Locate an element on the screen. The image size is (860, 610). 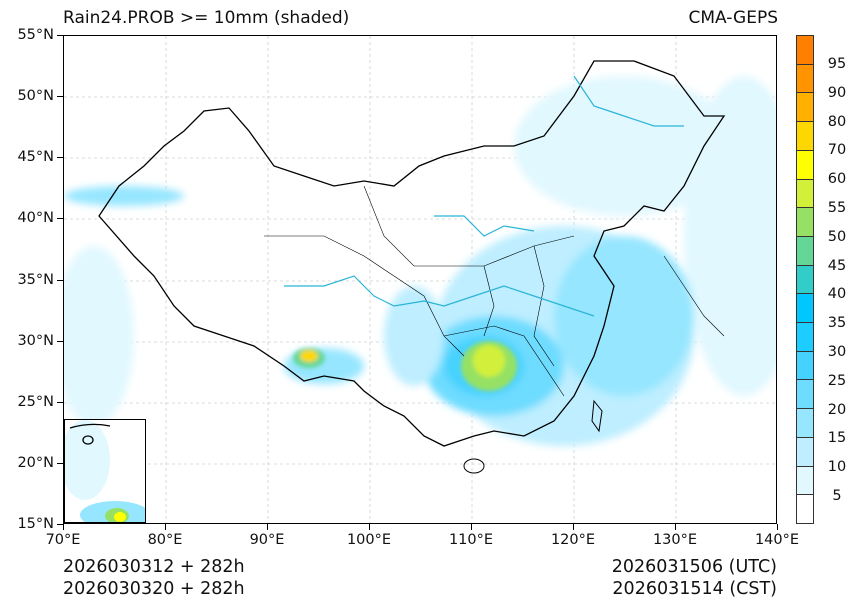
x-tick-label: 120°E is located at coordinates (573, 540).